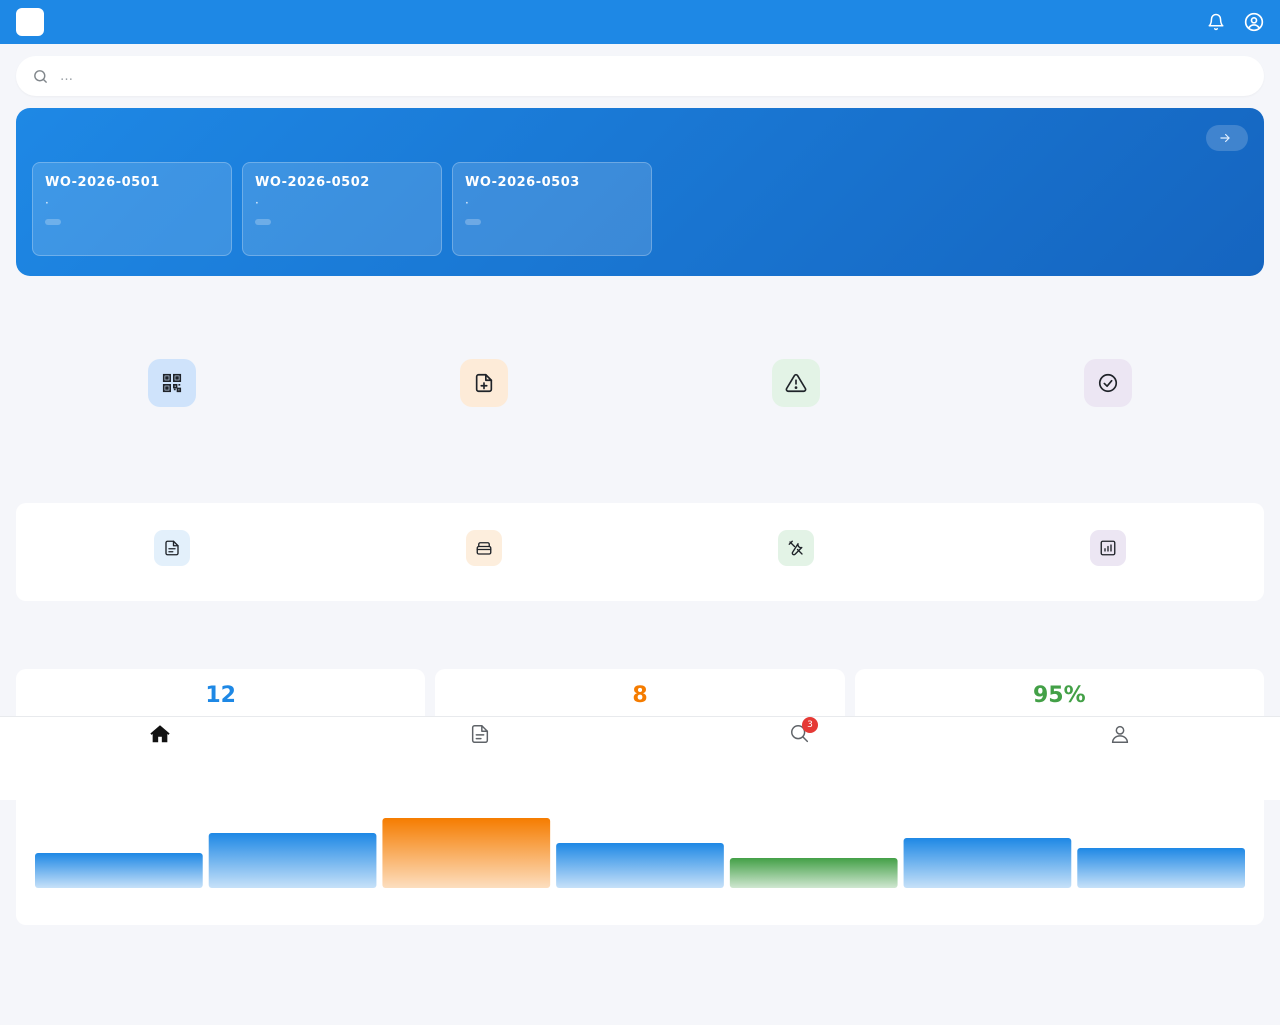  I want to click on alert-triangle-icon, so click(796, 383).